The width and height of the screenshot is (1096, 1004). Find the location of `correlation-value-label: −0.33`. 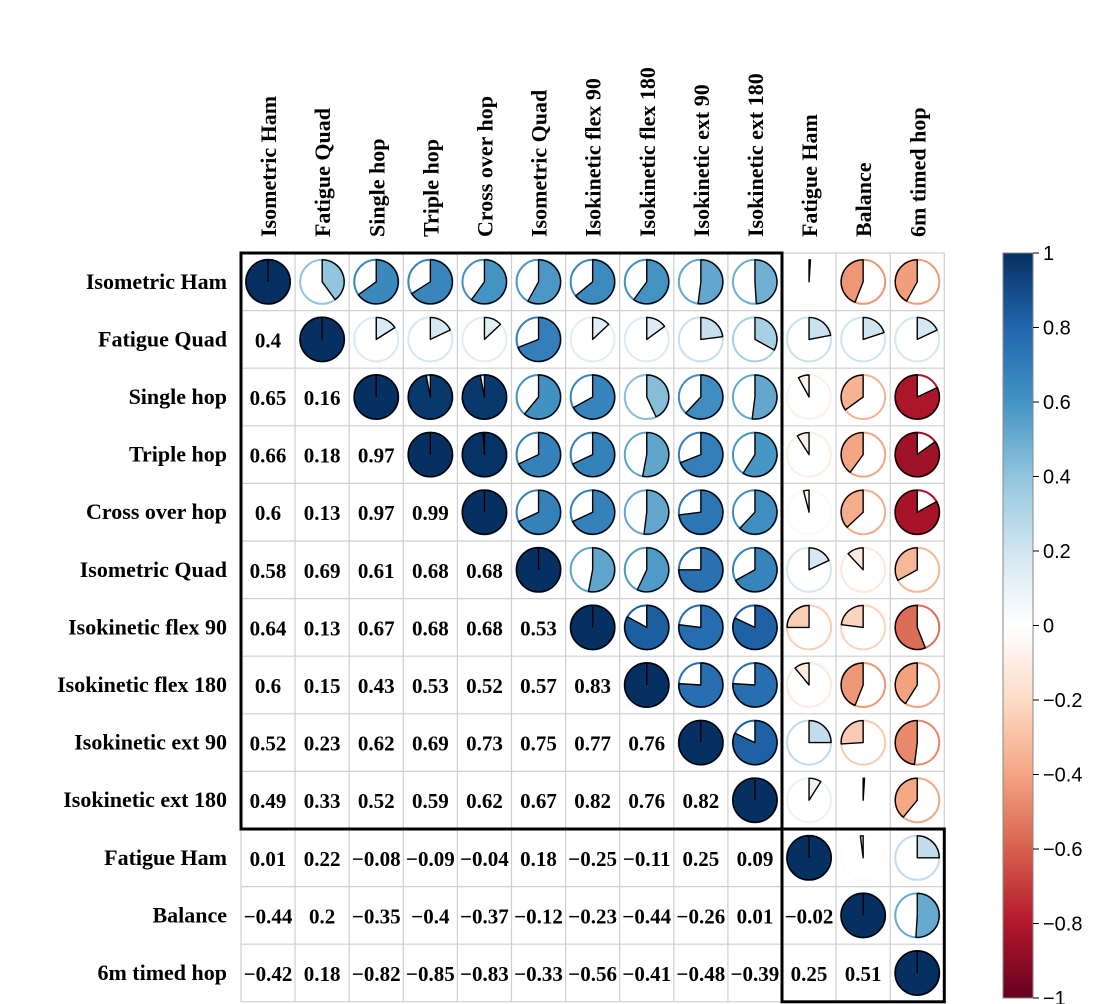

correlation-value-label: −0.33 is located at coordinates (538, 974).